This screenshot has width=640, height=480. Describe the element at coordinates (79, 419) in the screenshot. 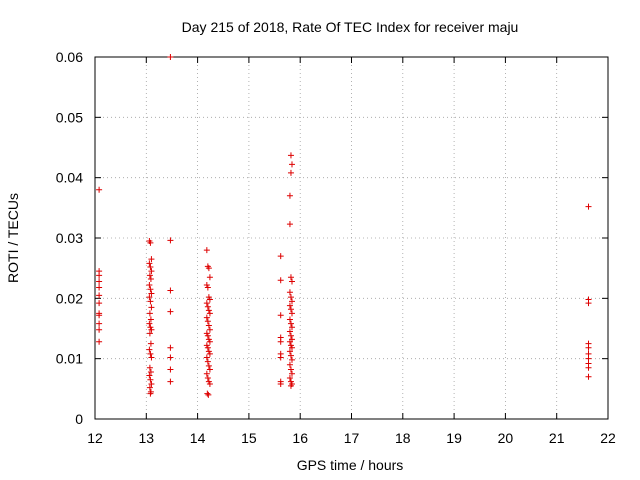

I see `y-tick-label: 0` at that location.